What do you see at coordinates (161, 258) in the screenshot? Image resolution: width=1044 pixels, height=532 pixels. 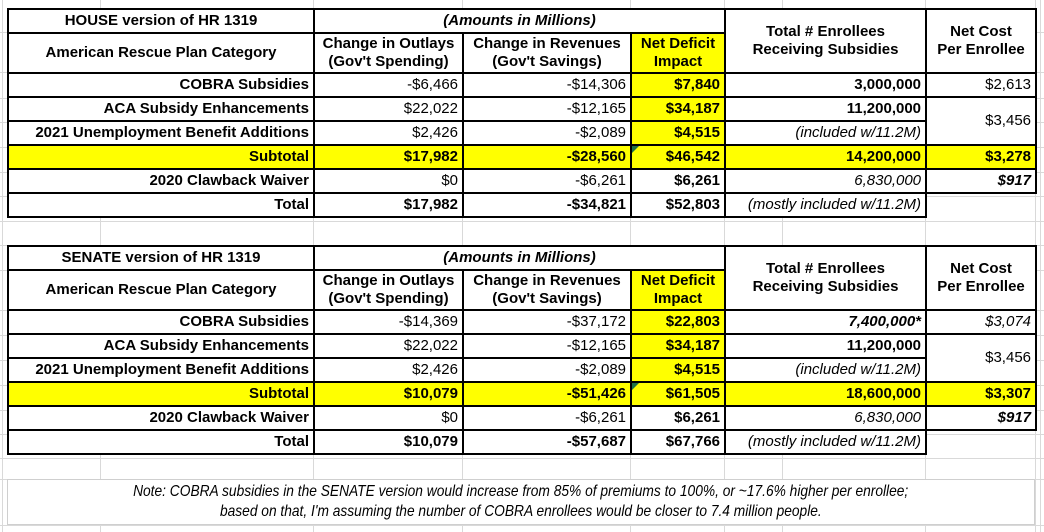 I see `table-title-cell: SENATE version of HR 1319` at bounding box center [161, 258].